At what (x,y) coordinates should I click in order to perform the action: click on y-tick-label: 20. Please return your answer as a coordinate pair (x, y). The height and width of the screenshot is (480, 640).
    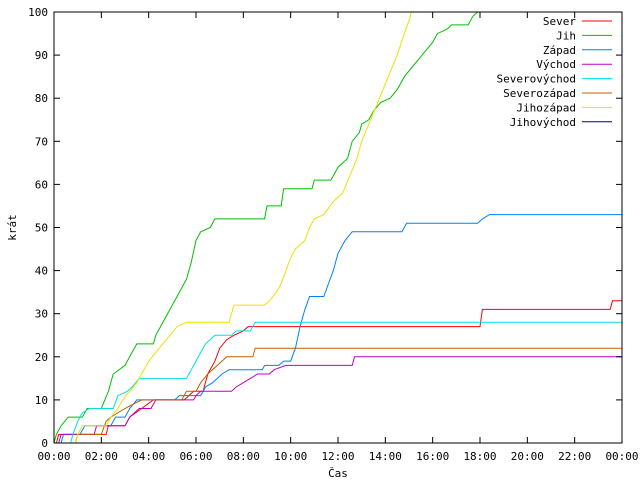
    Looking at the image, I should click on (41, 357).